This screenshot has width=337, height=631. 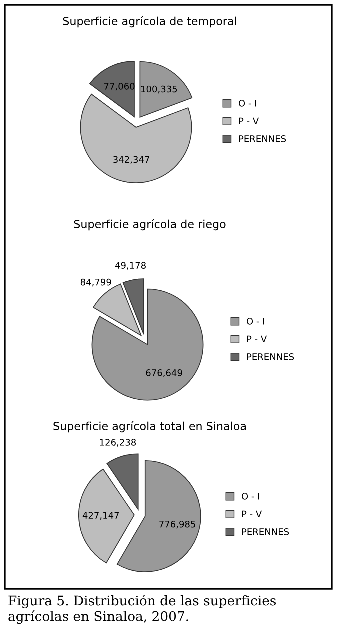 I want to click on data-label: 126,238, so click(x=118, y=443).